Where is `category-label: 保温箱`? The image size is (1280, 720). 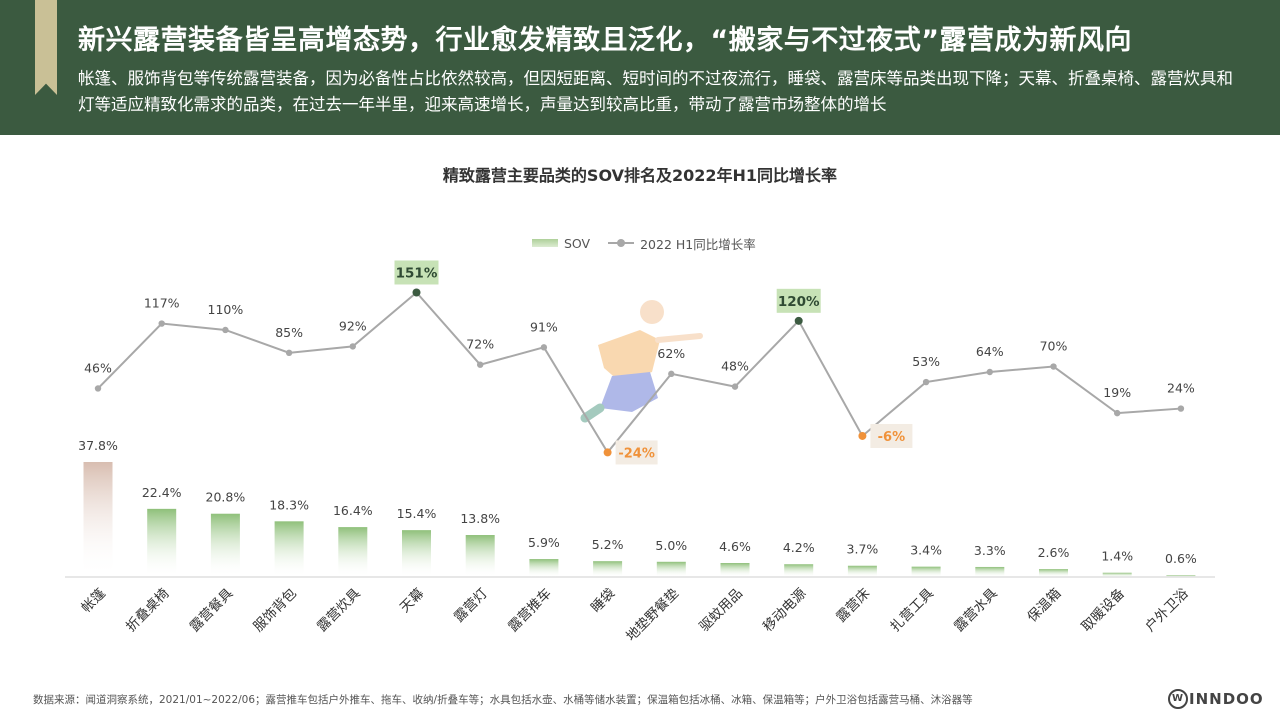 category-label: 保温箱 is located at coordinates (1044, 606).